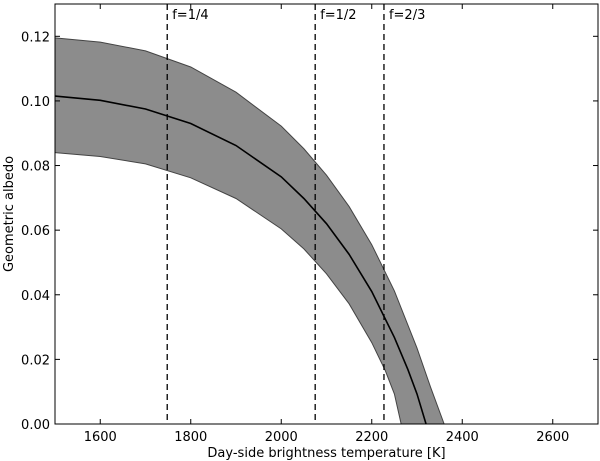 The height and width of the screenshot is (461, 600). I want to click on y-tick-label: 0.02, so click(35, 360).